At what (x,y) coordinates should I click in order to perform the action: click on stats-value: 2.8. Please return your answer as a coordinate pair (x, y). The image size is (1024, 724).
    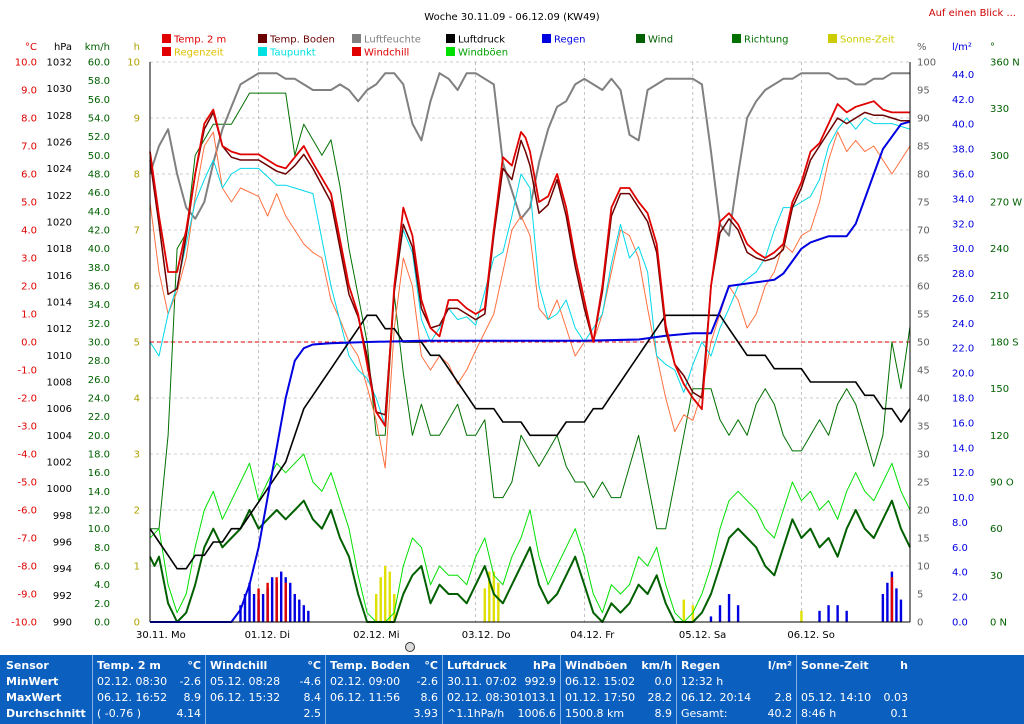
    Looking at the image, I should click on (783, 697).